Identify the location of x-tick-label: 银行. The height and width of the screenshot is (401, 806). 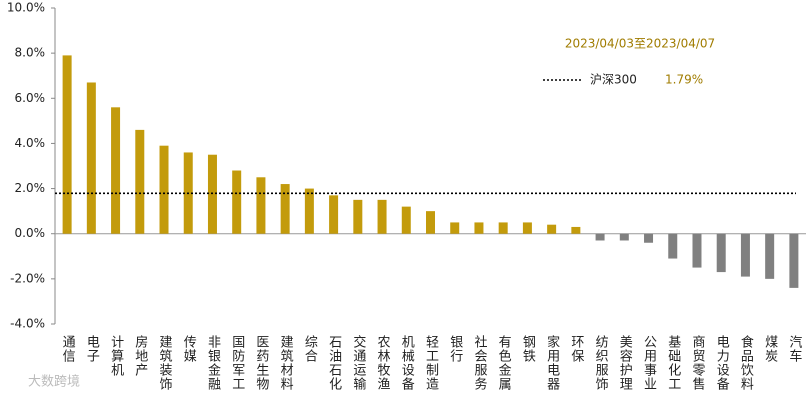
(455, 349).